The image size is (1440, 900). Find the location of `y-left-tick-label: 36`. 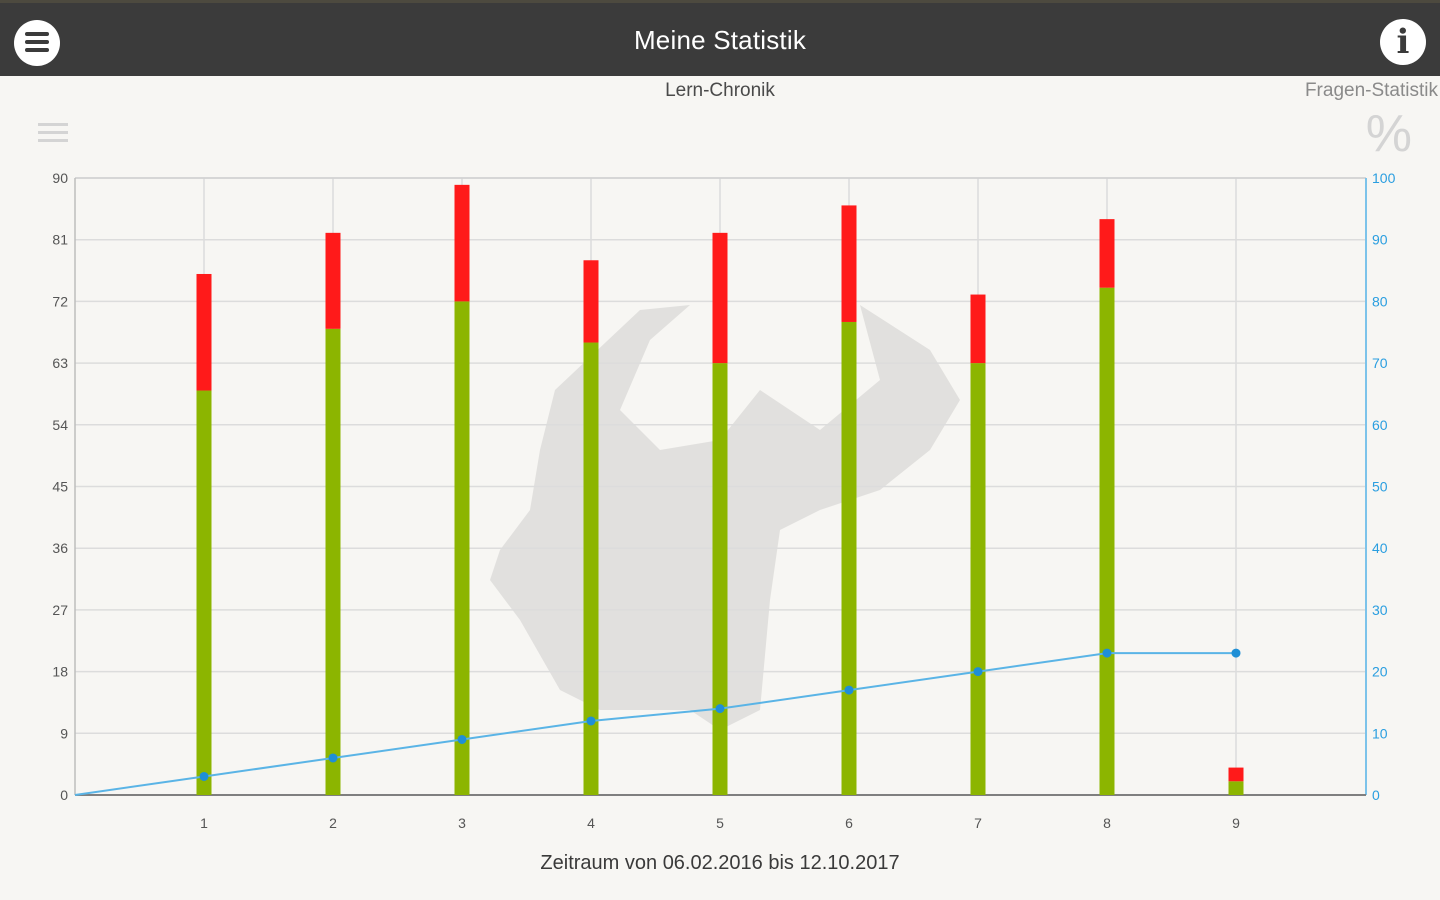

y-left-tick-label: 36 is located at coordinates (60, 548).